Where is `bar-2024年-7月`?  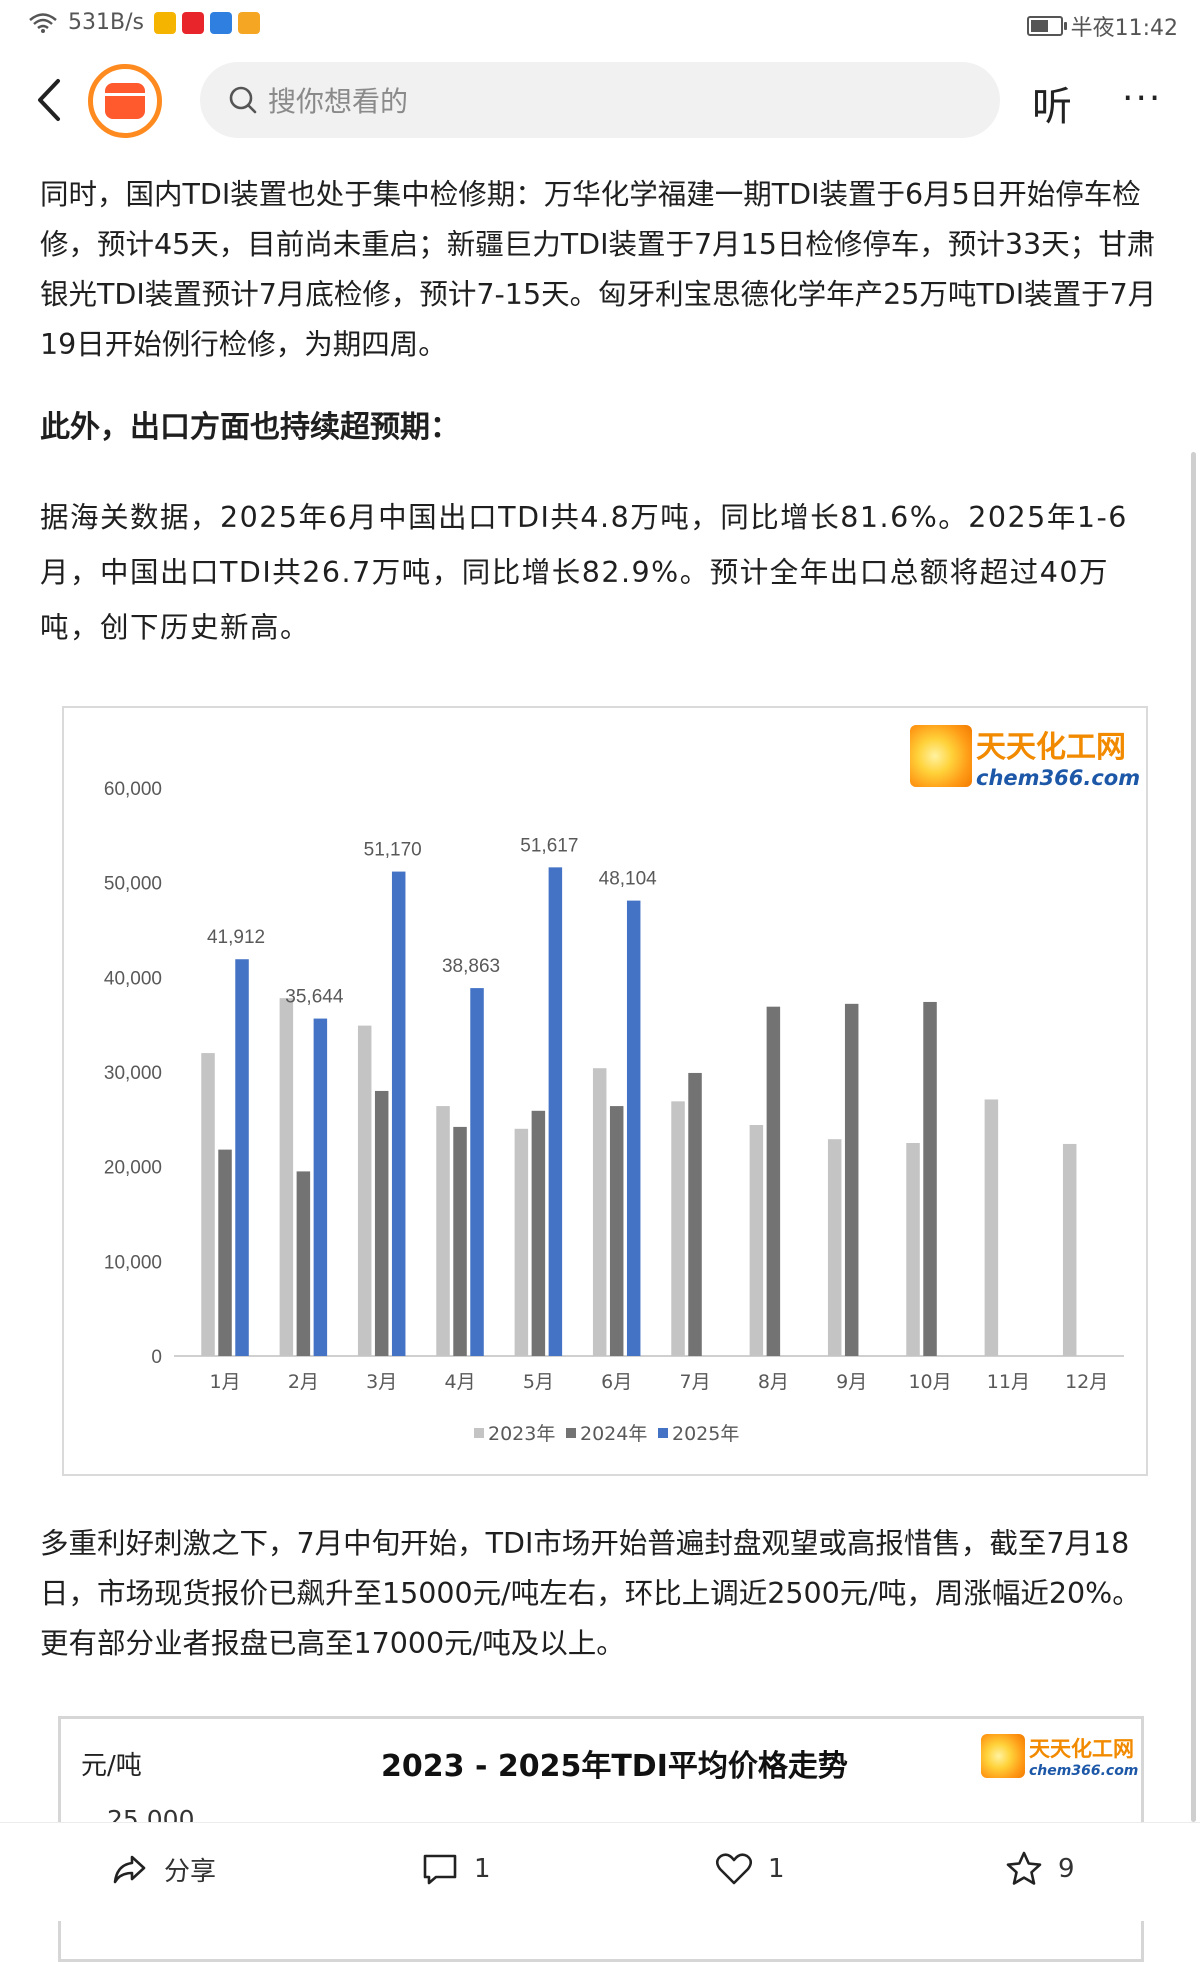
bar-2024年-7月 is located at coordinates (695, 1214).